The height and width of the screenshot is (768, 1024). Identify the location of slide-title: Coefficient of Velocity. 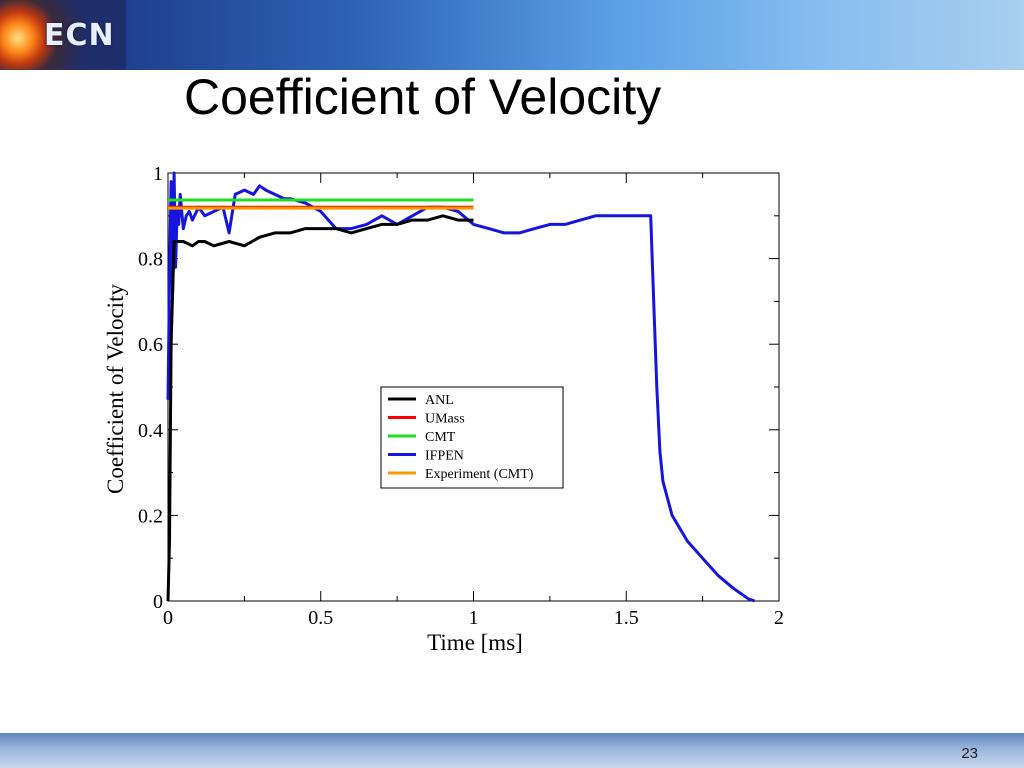
(423, 97).